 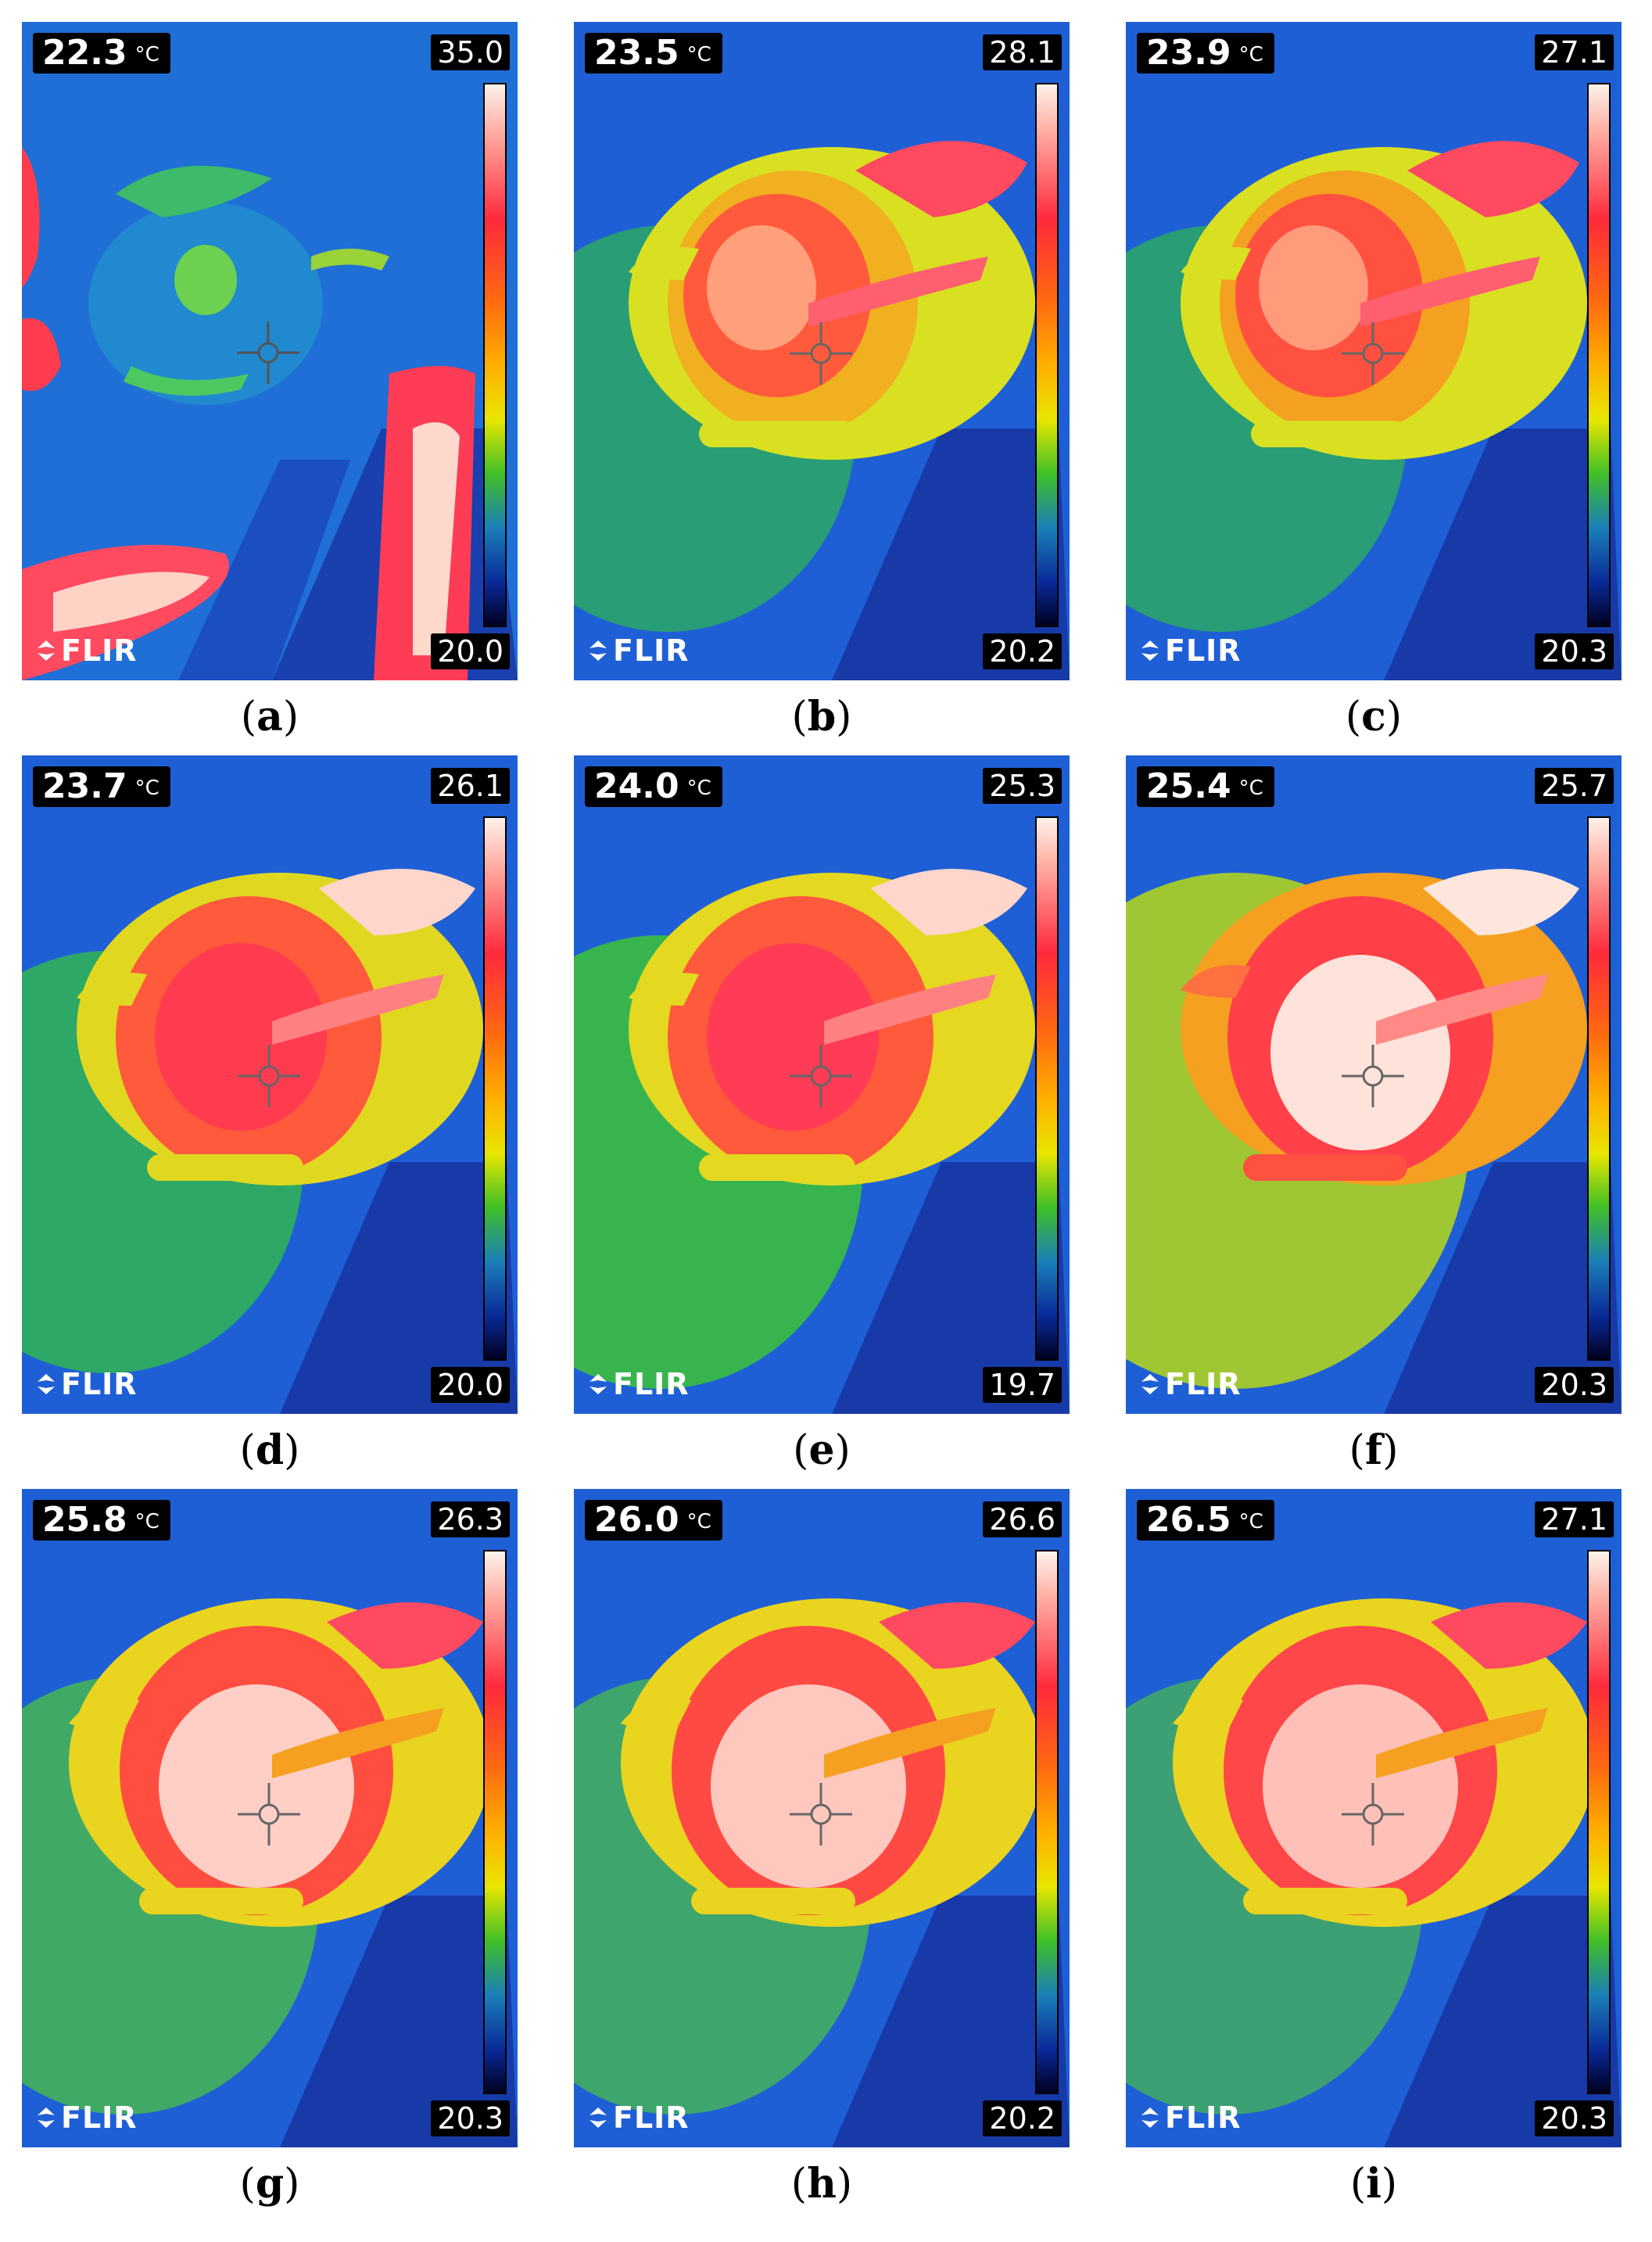 I want to click on thermal-panel: 25.4 °C 25.7 20.3 FLIR, so click(x=1374, y=1084).